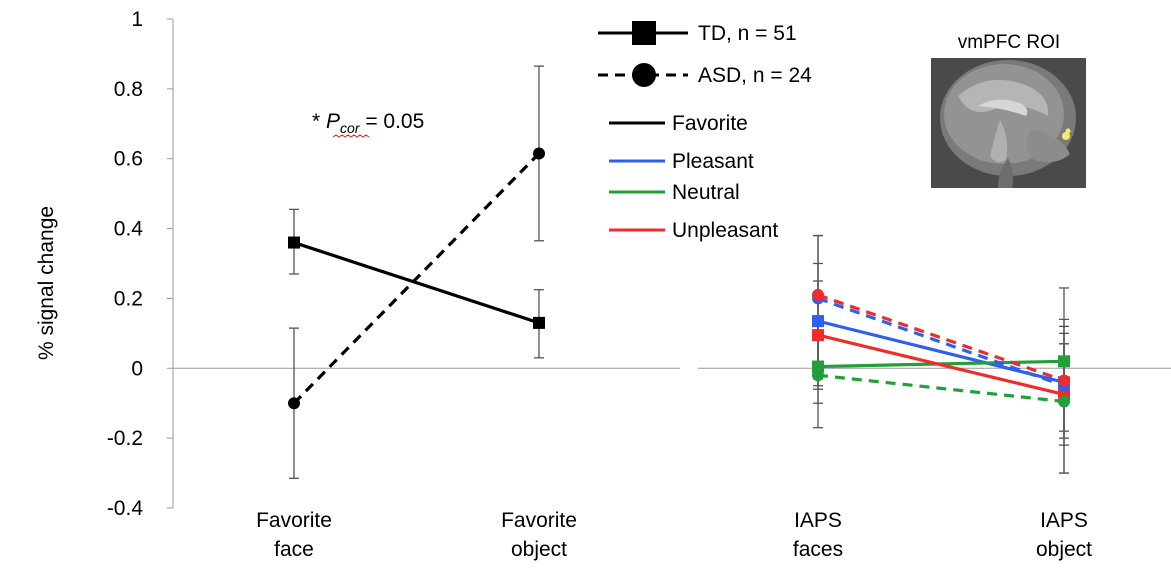 The image size is (1171, 570). I want to click on y-tick-label: -0.2, so click(125, 438).